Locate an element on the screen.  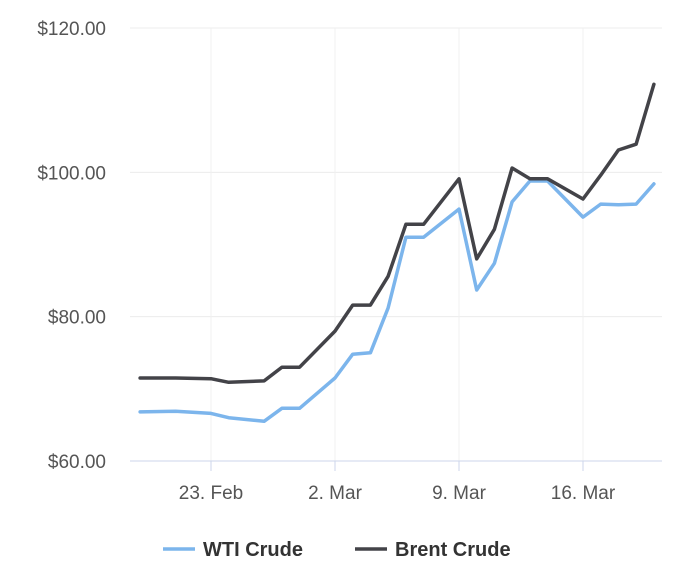
legend-item: Brent Crude is located at coordinates (433, 550).